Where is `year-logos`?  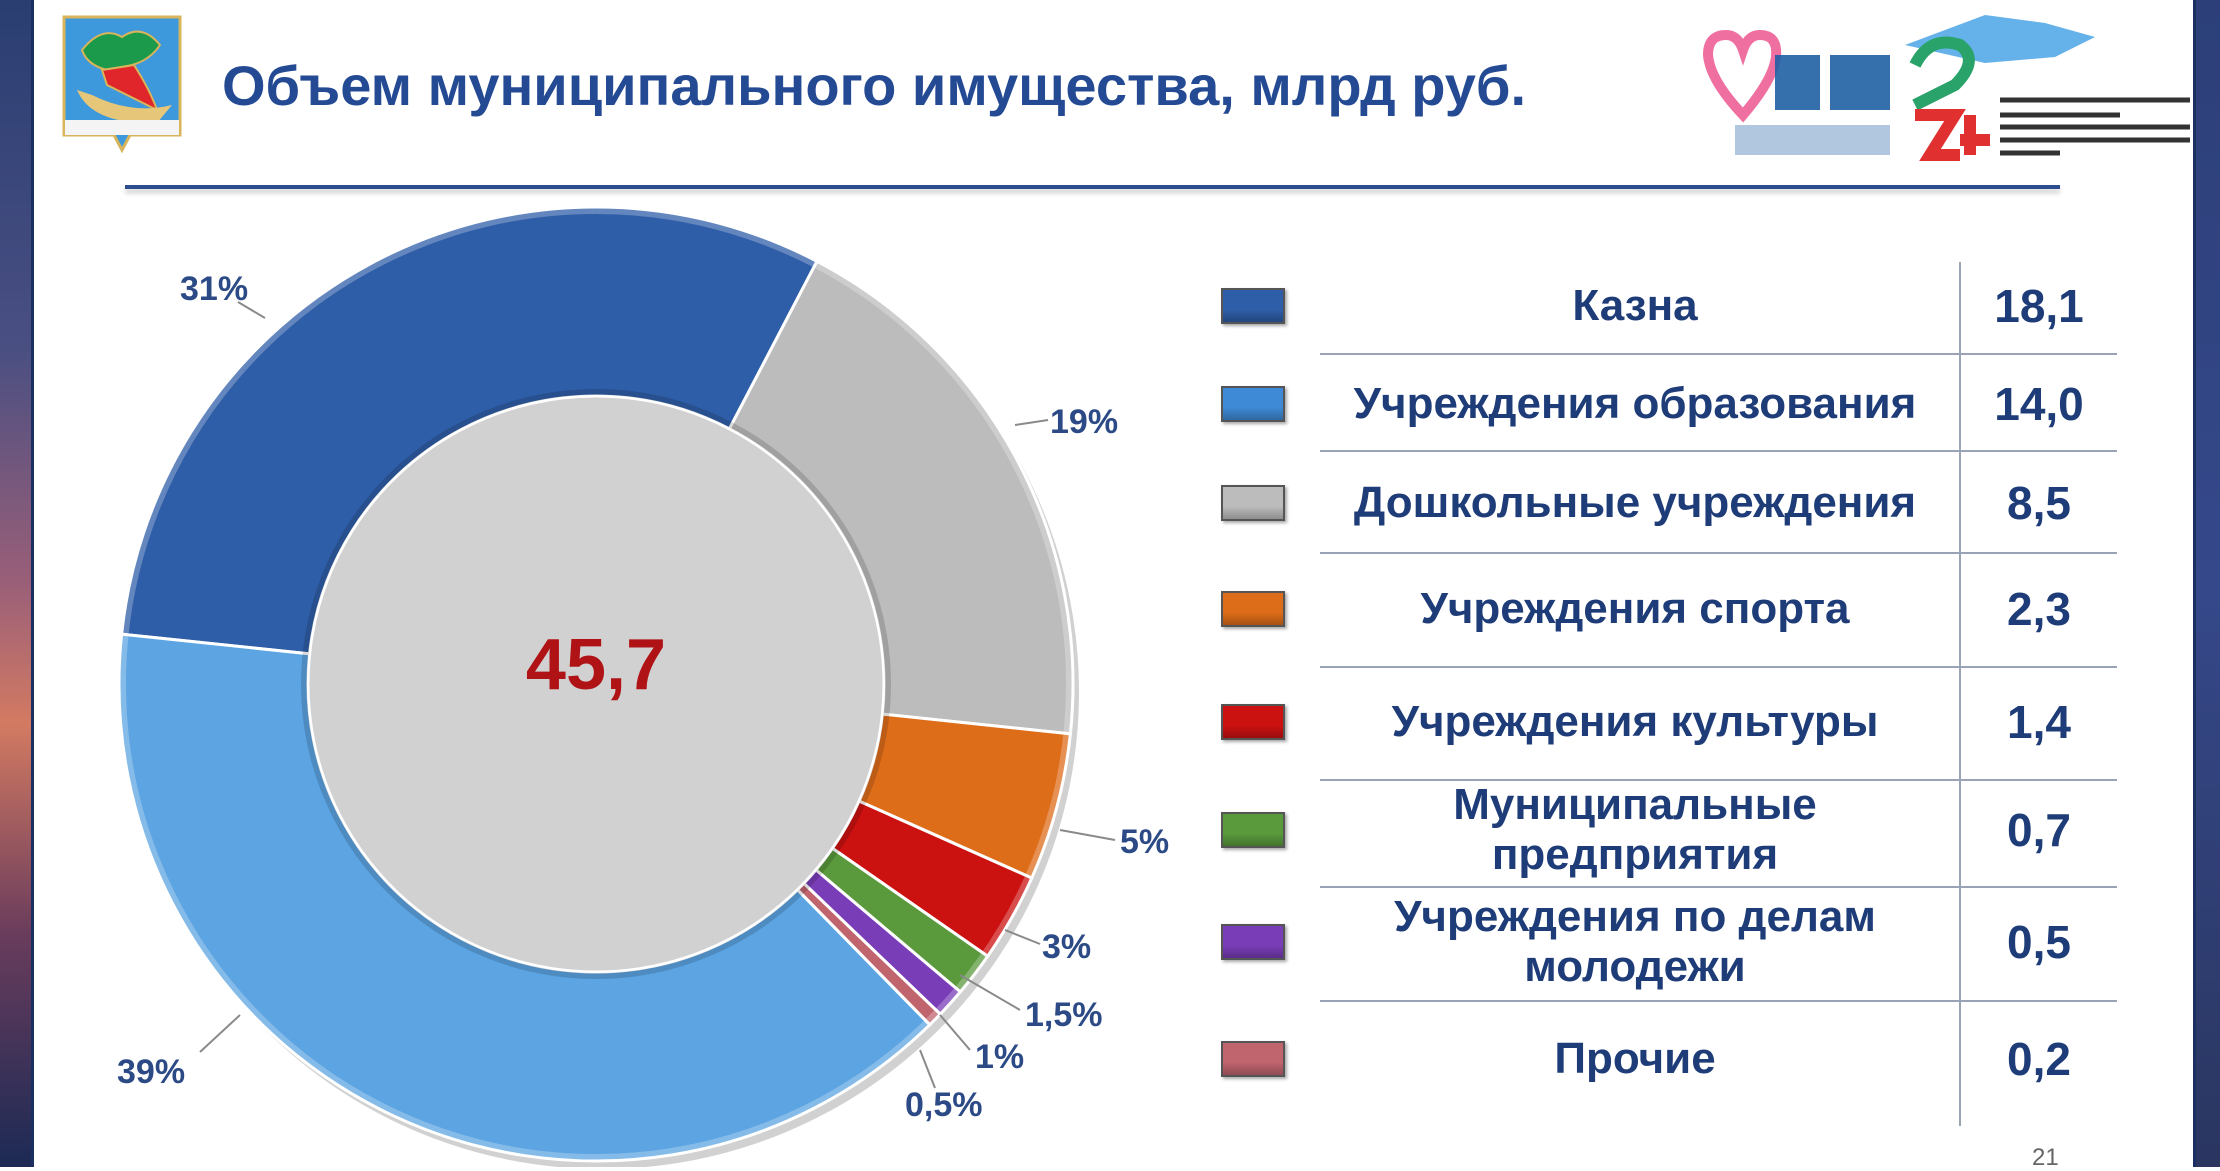 year-logos is located at coordinates (1946, 88).